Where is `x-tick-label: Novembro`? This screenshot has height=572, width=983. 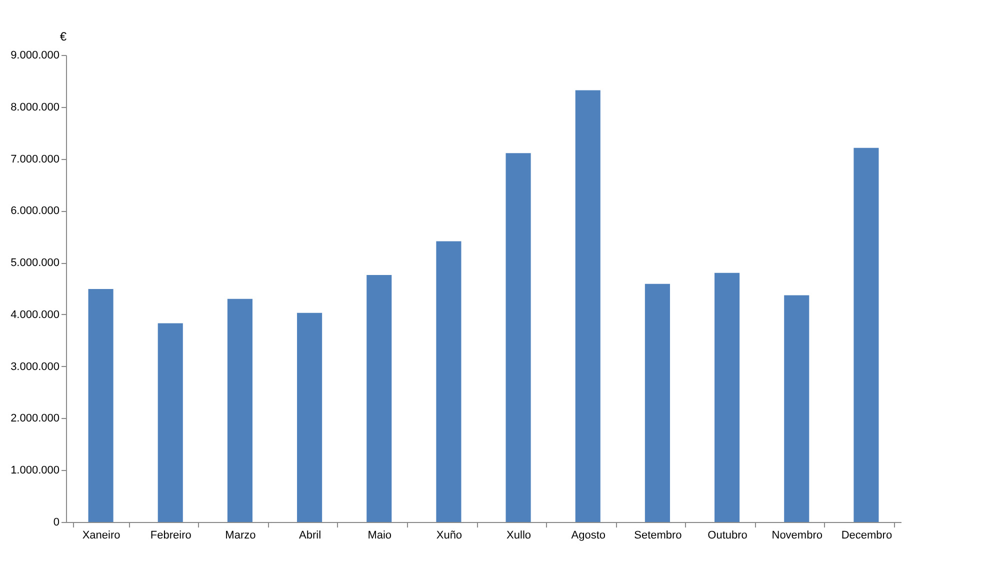 x-tick-label: Novembro is located at coordinates (797, 536).